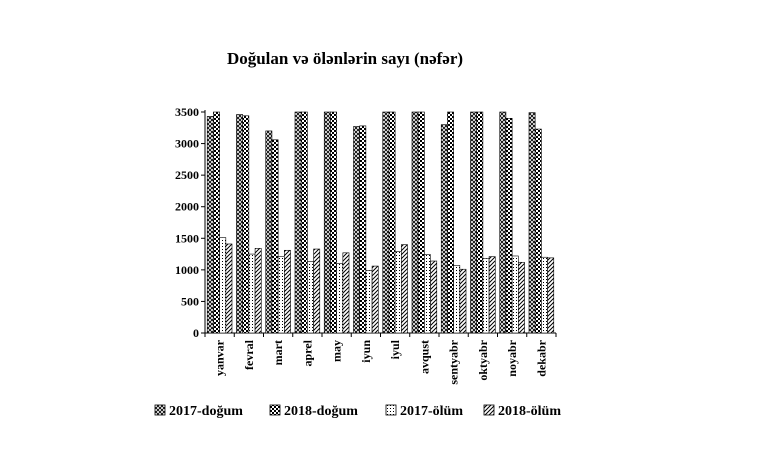  I want to click on bar-fevral-2018-ölüm, so click(258, 291).